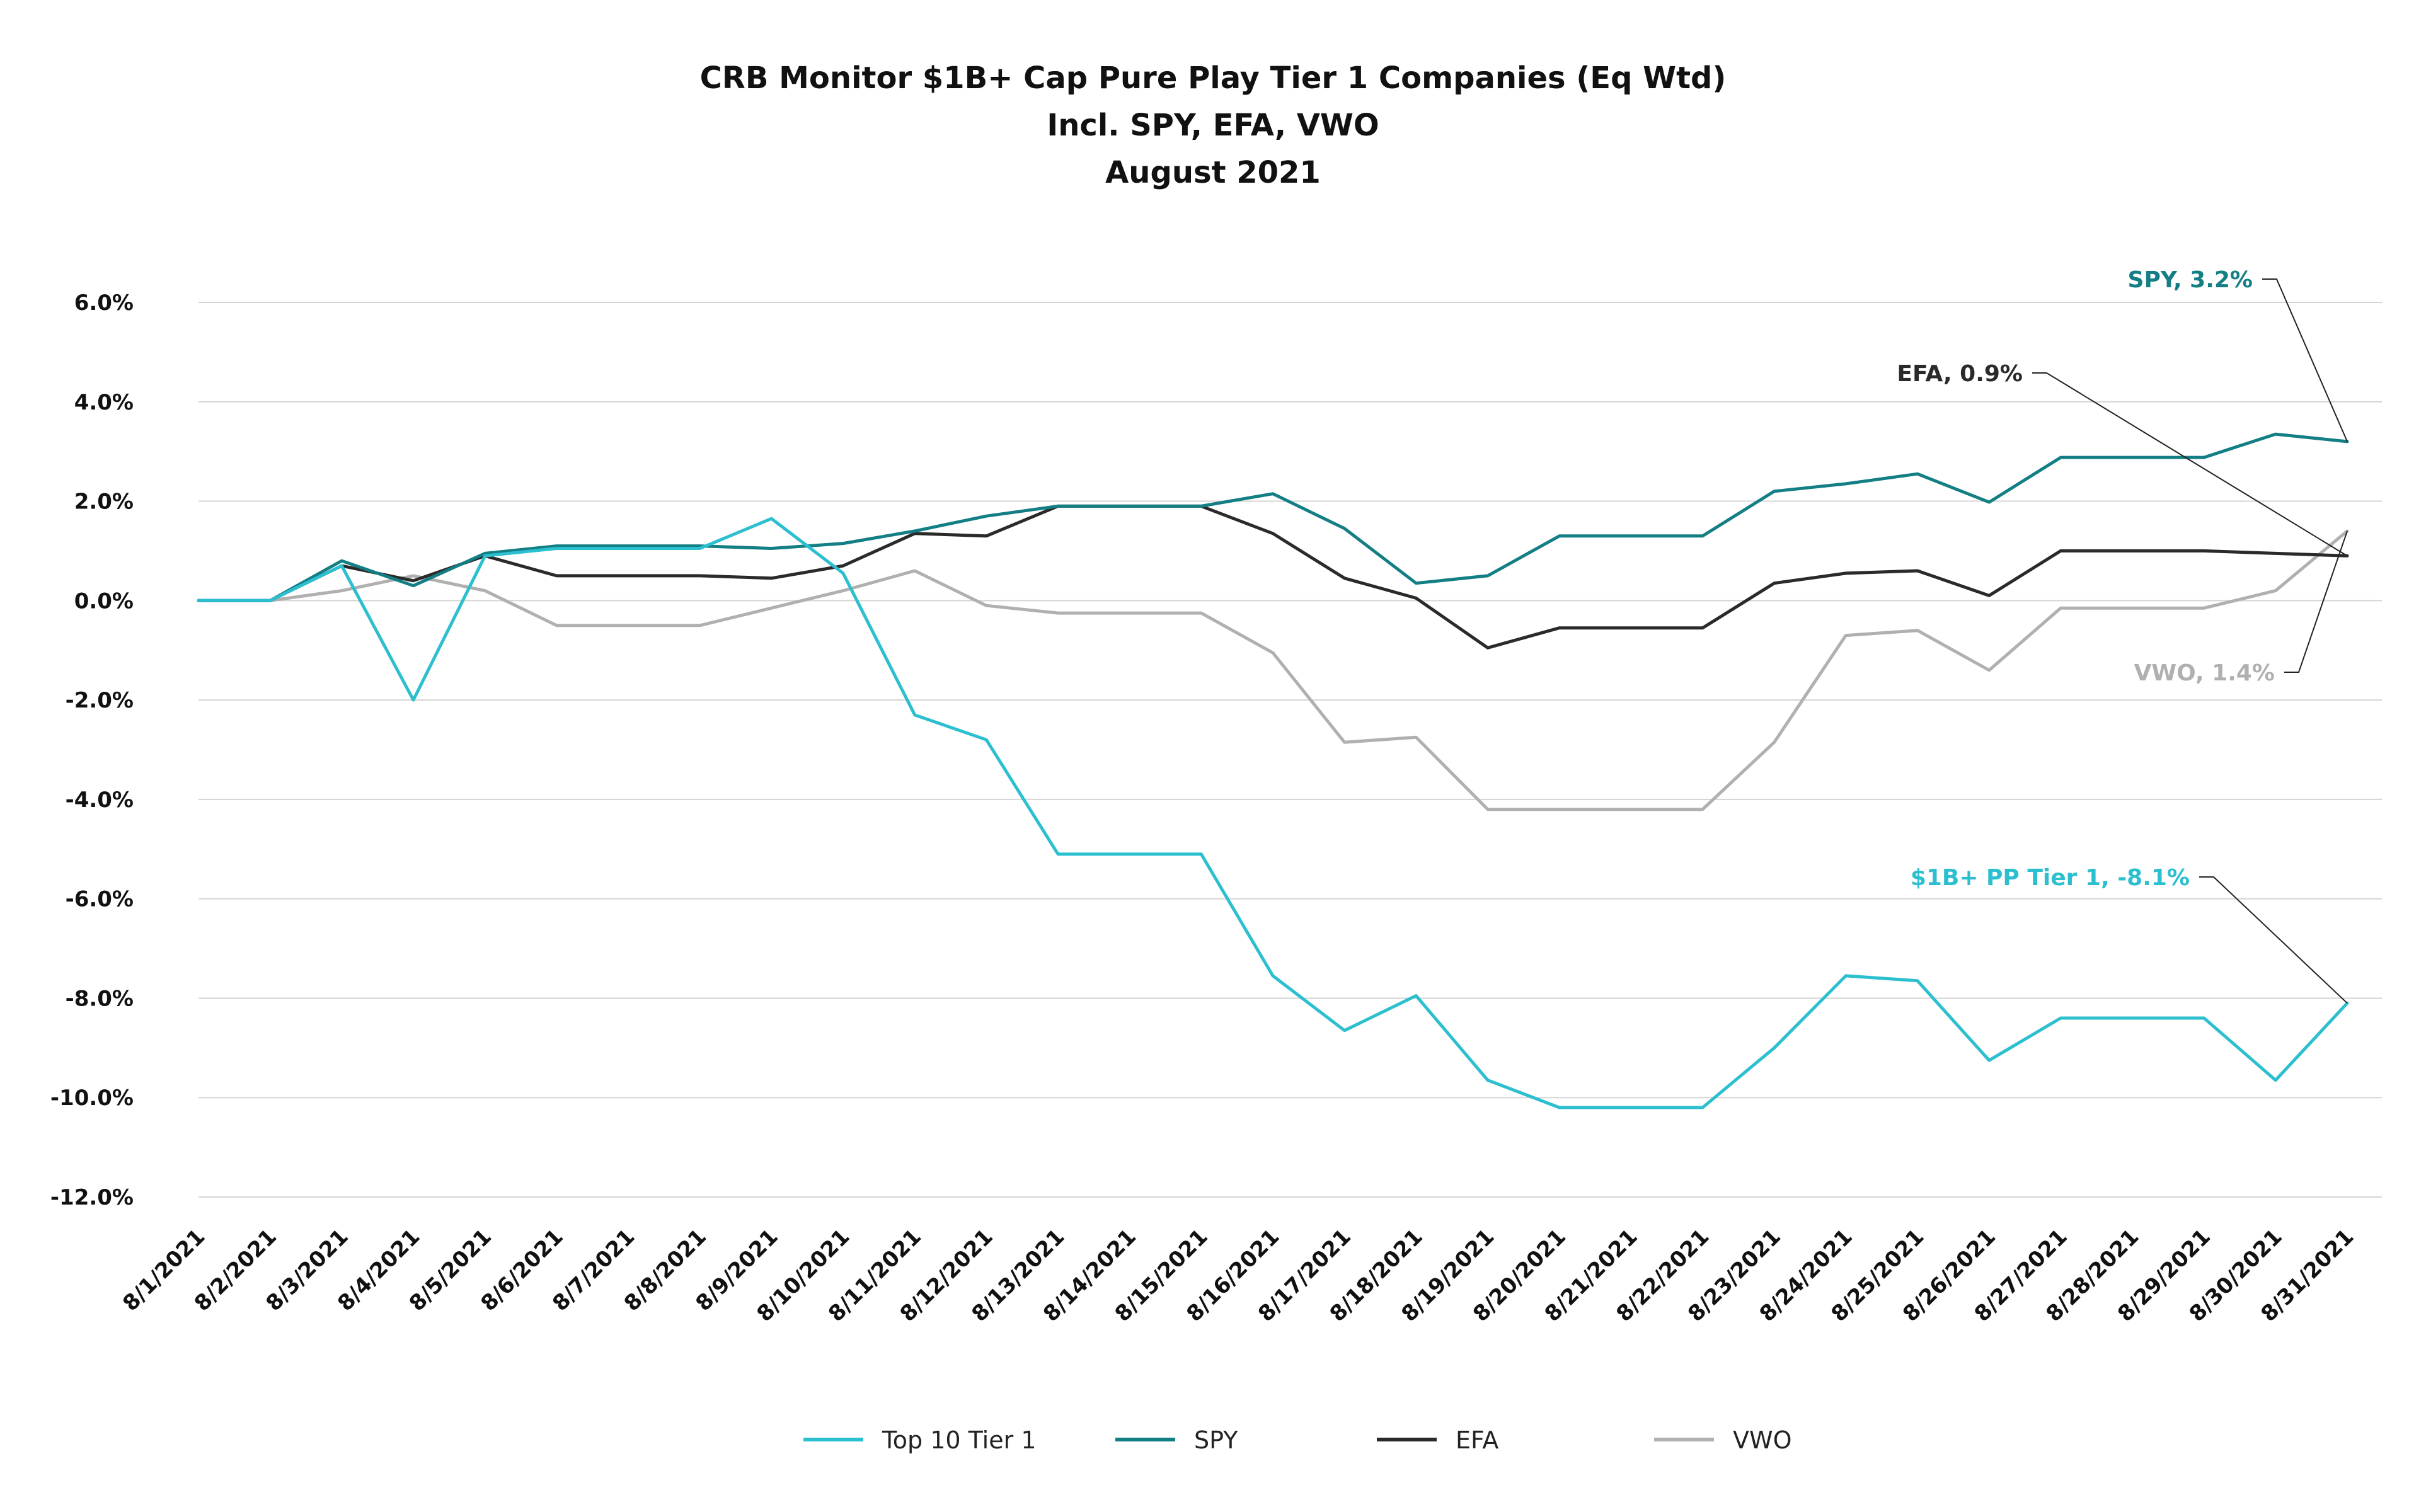 This screenshot has width=2426, height=1512. I want to click on legend-label: VWO, so click(1762, 1440).